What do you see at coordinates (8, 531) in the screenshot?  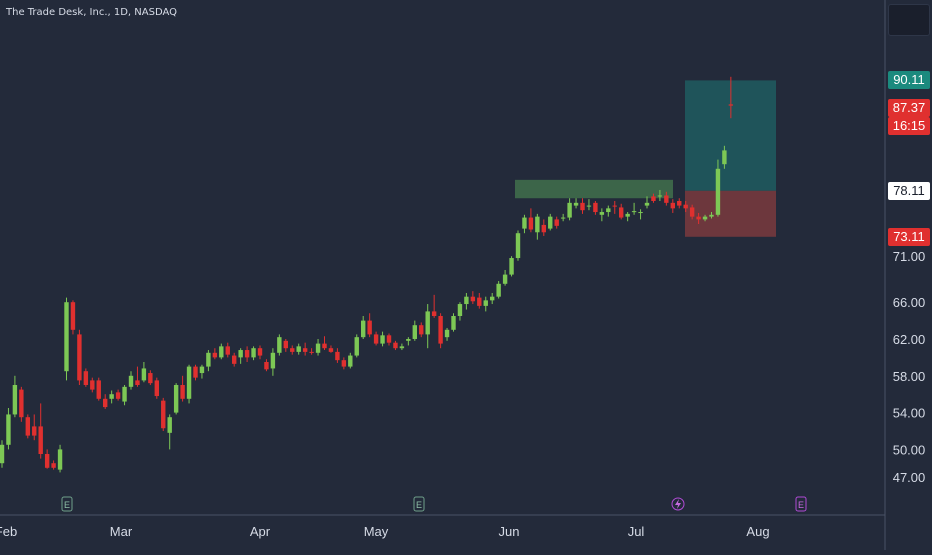 I see `x-tick-label: Feb` at bounding box center [8, 531].